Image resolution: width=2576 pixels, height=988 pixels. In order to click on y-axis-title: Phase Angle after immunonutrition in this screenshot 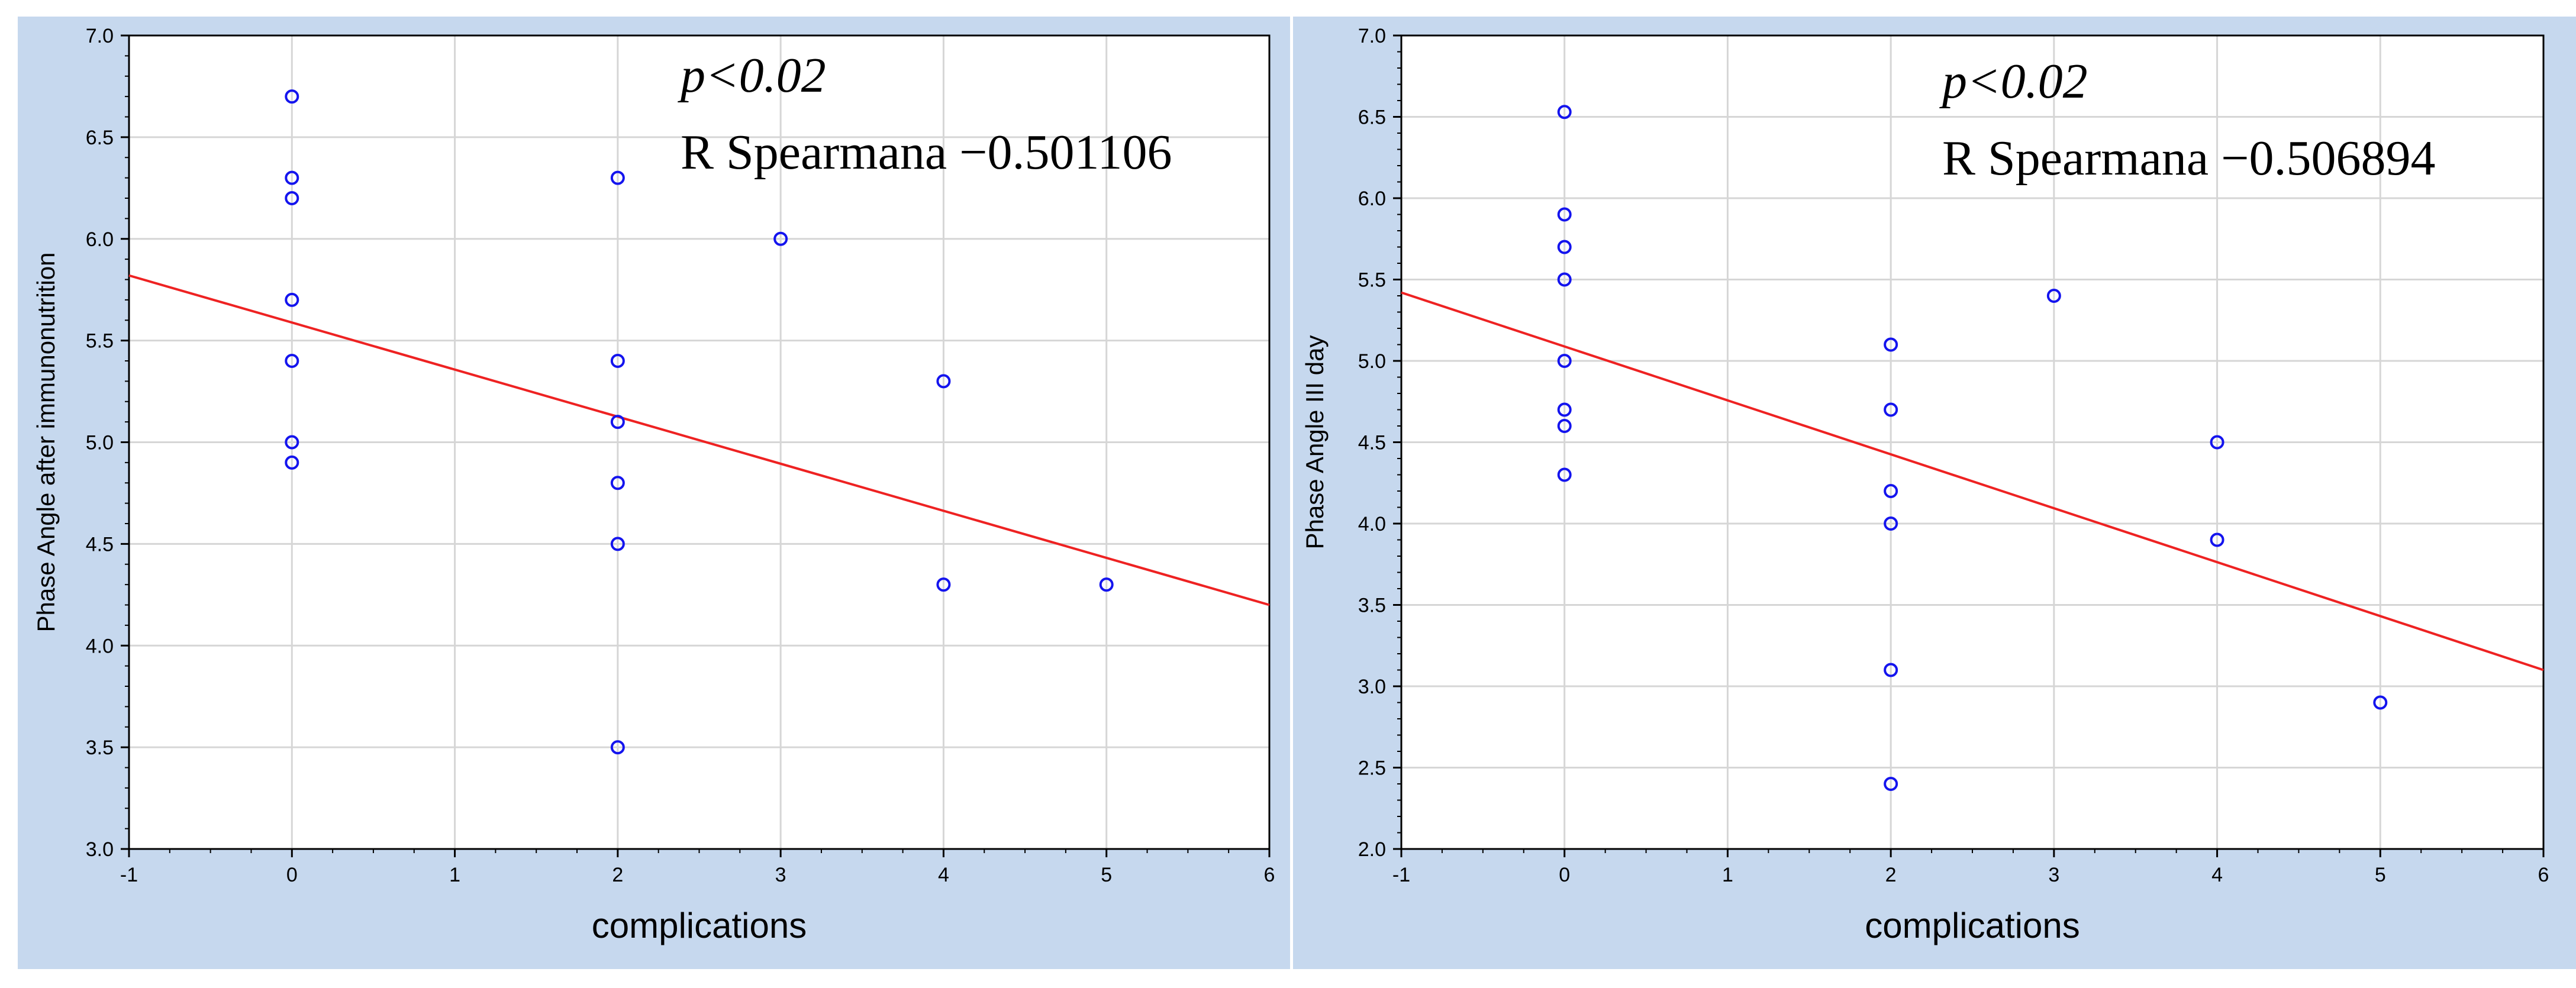, I will do `click(46, 442)`.